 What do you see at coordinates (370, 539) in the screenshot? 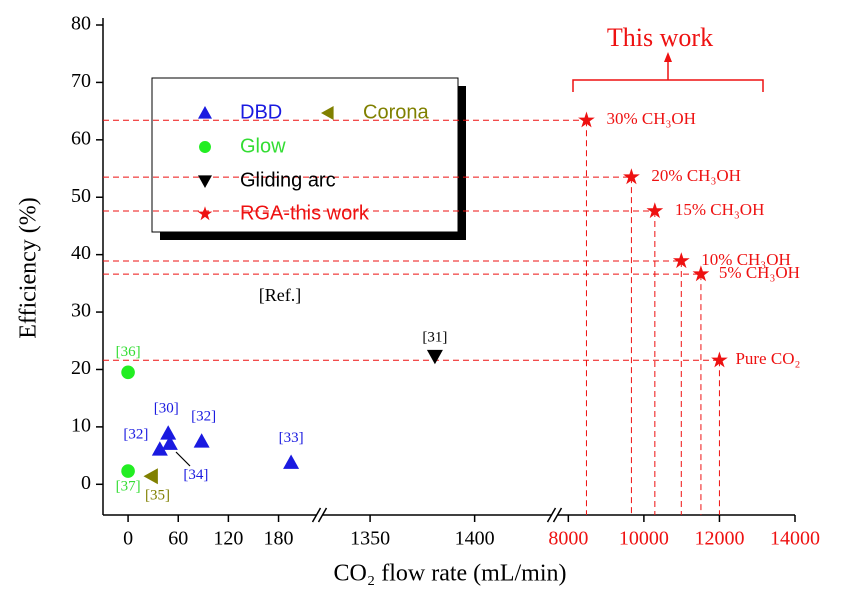
I see `x-tick-label: 1350` at bounding box center [370, 539].